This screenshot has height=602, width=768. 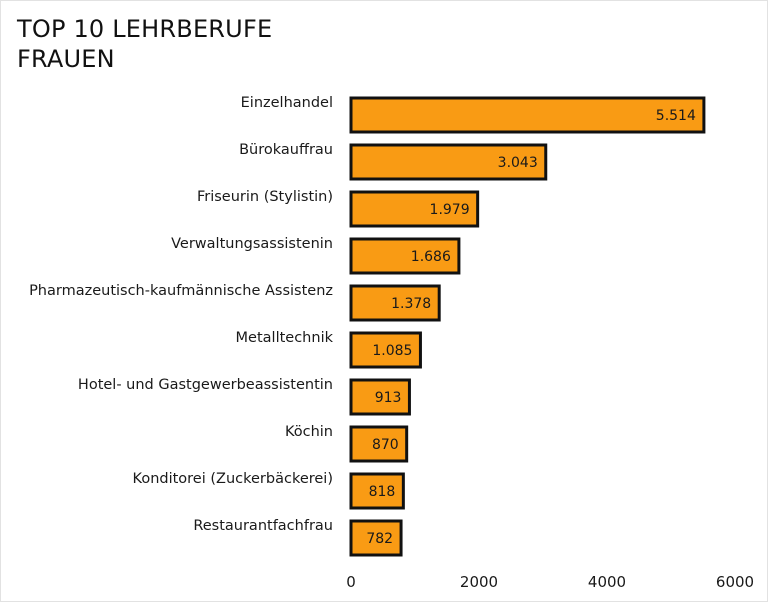 What do you see at coordinates (286, 150) in the screenshot?
I see `category-label: Bürokauffrau` at bounding box center [286, 150].